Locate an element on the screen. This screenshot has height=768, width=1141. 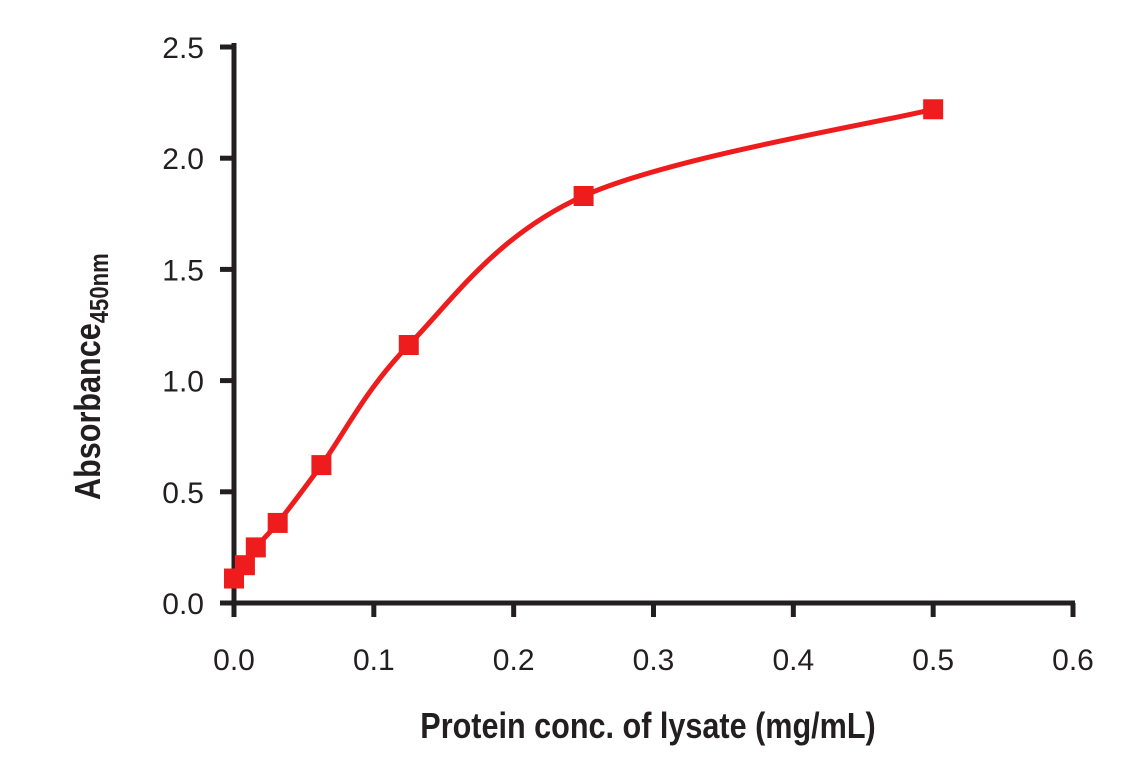
y-tick-label: 1.5 is located at coordinates (183, 270).